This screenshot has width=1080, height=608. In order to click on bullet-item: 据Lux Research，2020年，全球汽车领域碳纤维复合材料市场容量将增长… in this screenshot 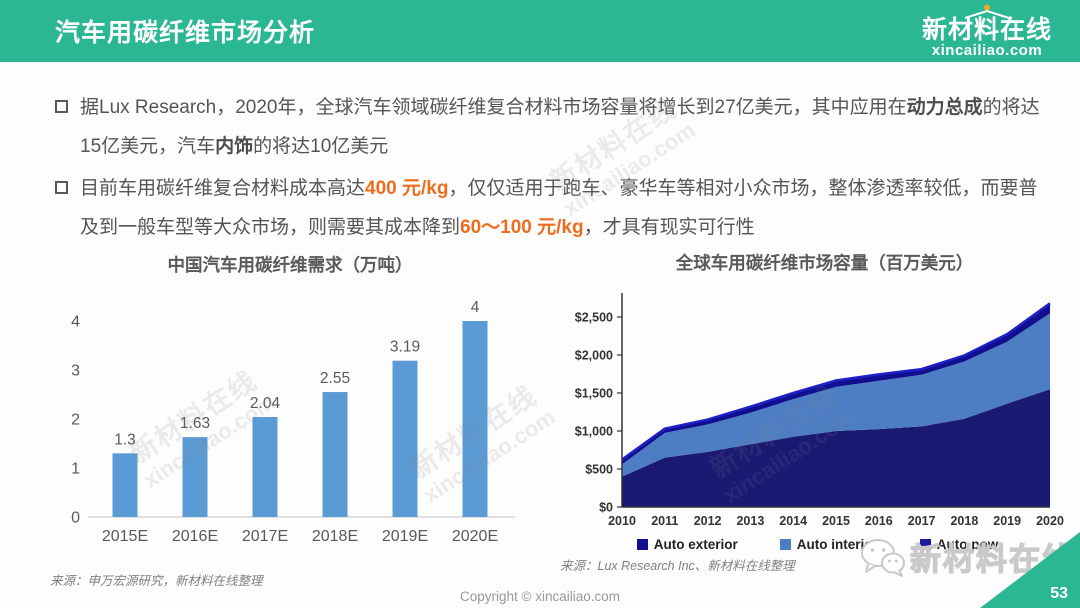, I will do `click(552, 127)`.